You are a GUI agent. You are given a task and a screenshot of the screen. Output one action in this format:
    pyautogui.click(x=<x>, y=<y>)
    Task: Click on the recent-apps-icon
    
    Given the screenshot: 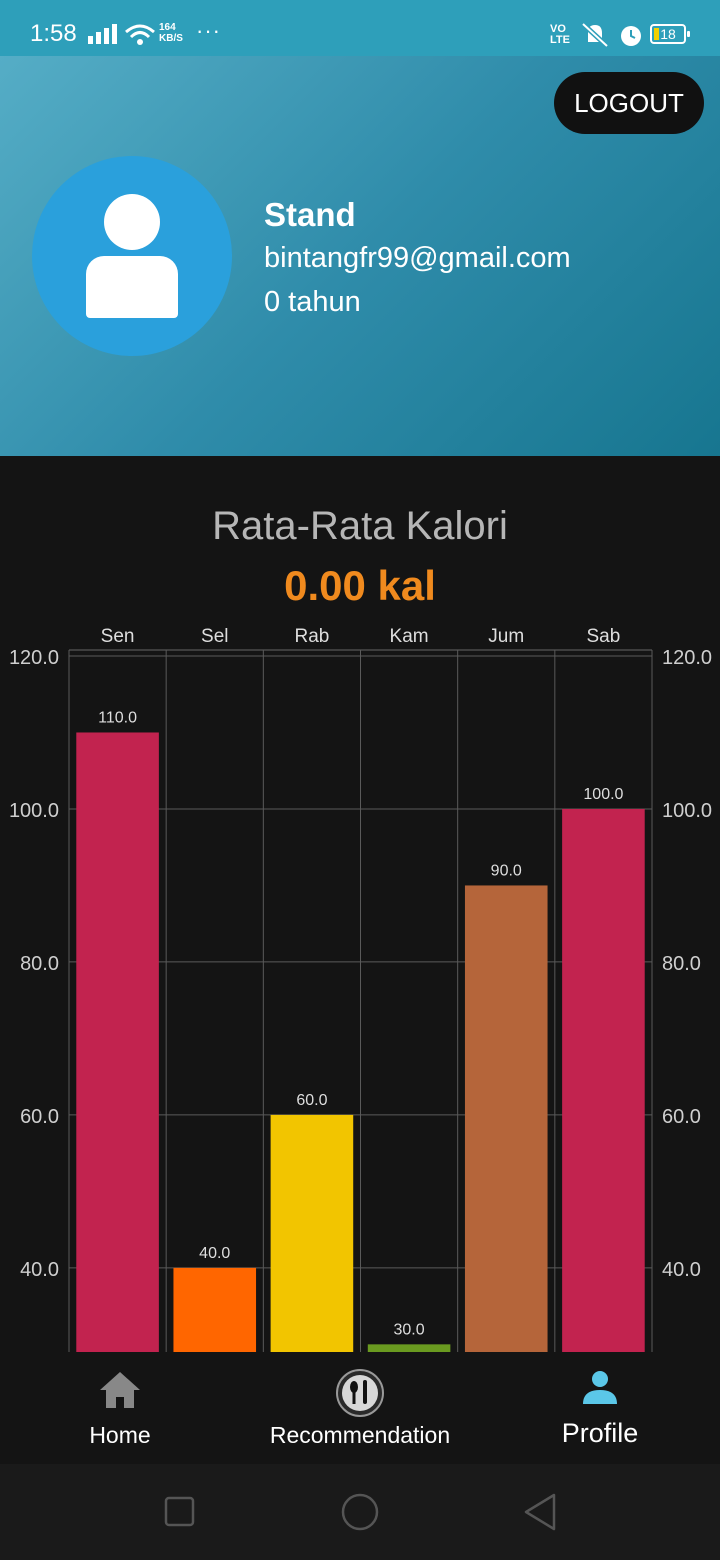 What is the action you would take?
    pyautogui.click(x=180, y=1512)
    